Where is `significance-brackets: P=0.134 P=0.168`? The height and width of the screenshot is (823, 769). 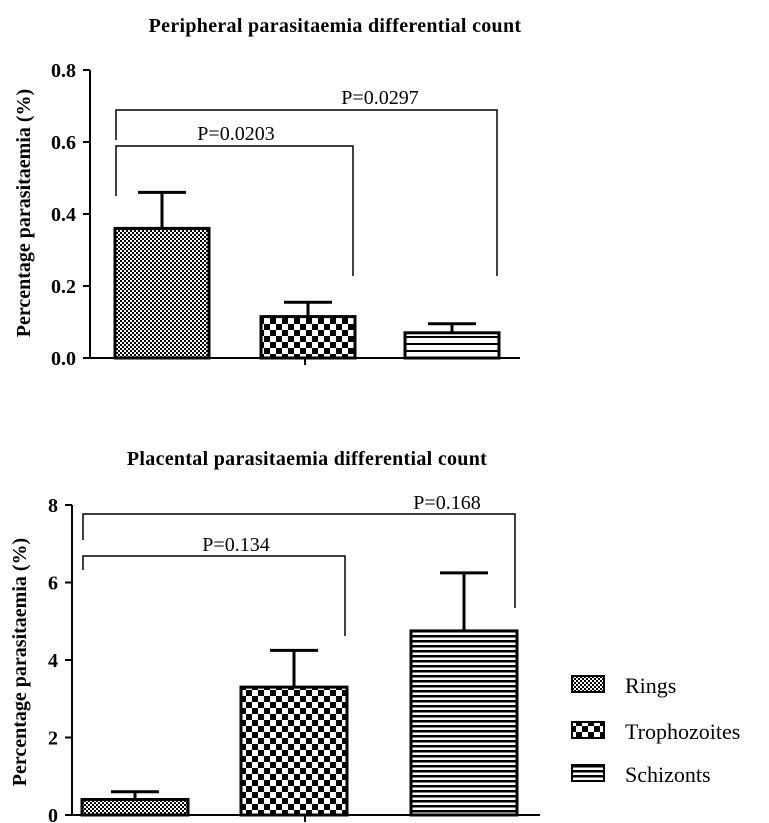 significance-brackets: P=0.134 P=0.168 is located at coordinates (299, 564).